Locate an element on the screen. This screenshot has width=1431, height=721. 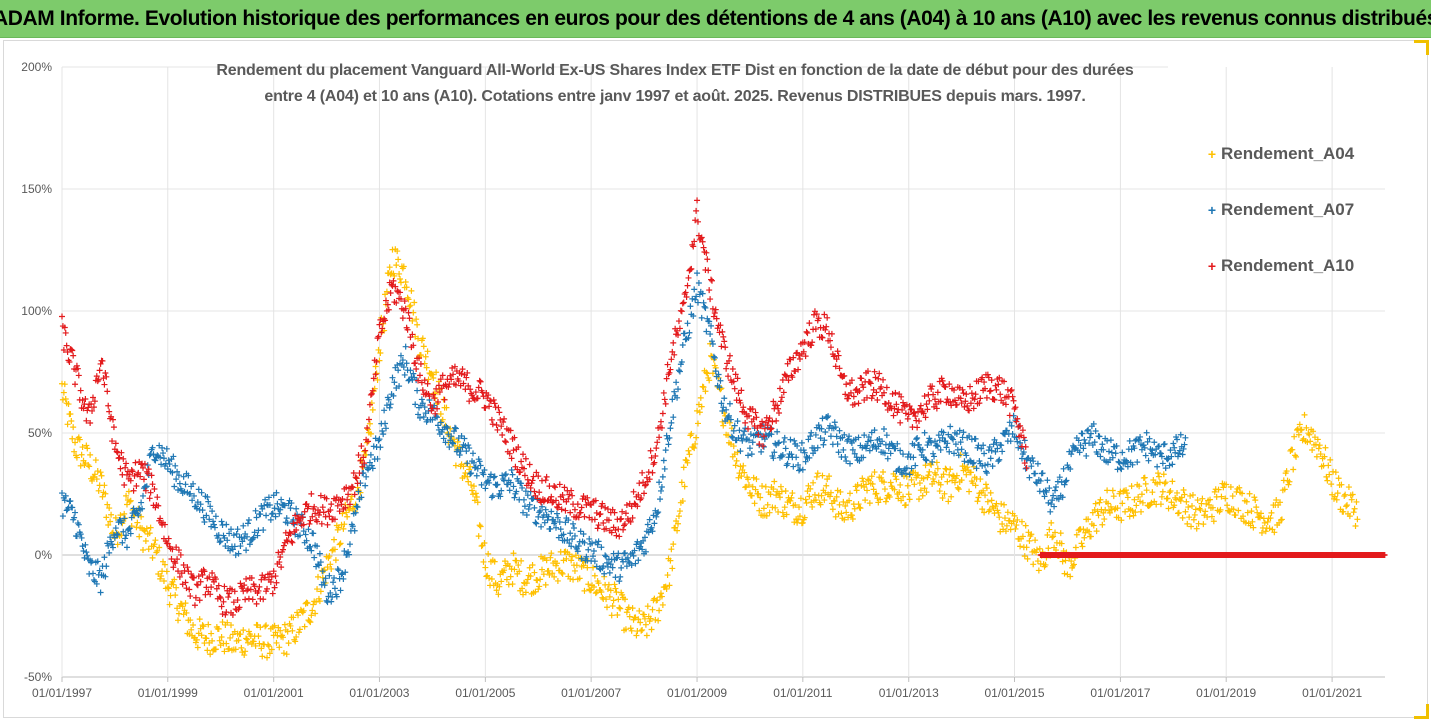
selection-handle-bottom-right is located at coordinates (1421, 711).